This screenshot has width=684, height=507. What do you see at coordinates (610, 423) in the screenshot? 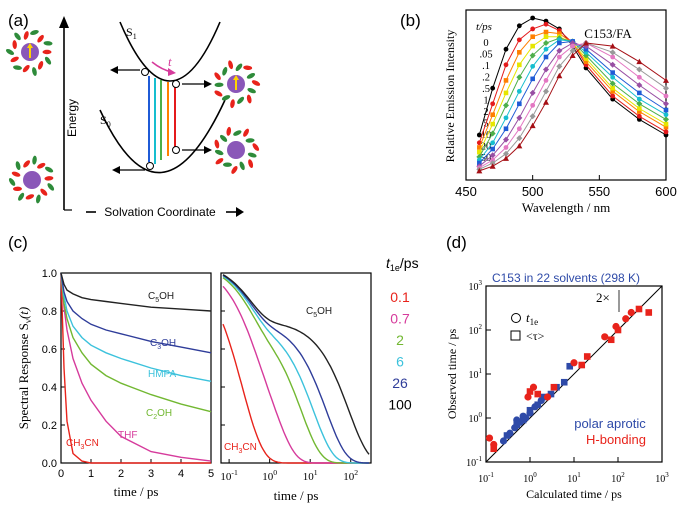
I see `polar-aprotic-label: polar aprotic` at bounding box center [610, 423].